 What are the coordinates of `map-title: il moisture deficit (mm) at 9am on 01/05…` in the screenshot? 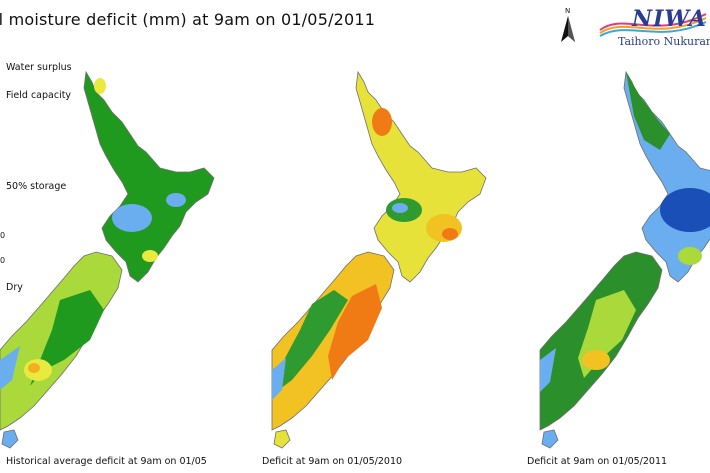 It's located at (188, 19).